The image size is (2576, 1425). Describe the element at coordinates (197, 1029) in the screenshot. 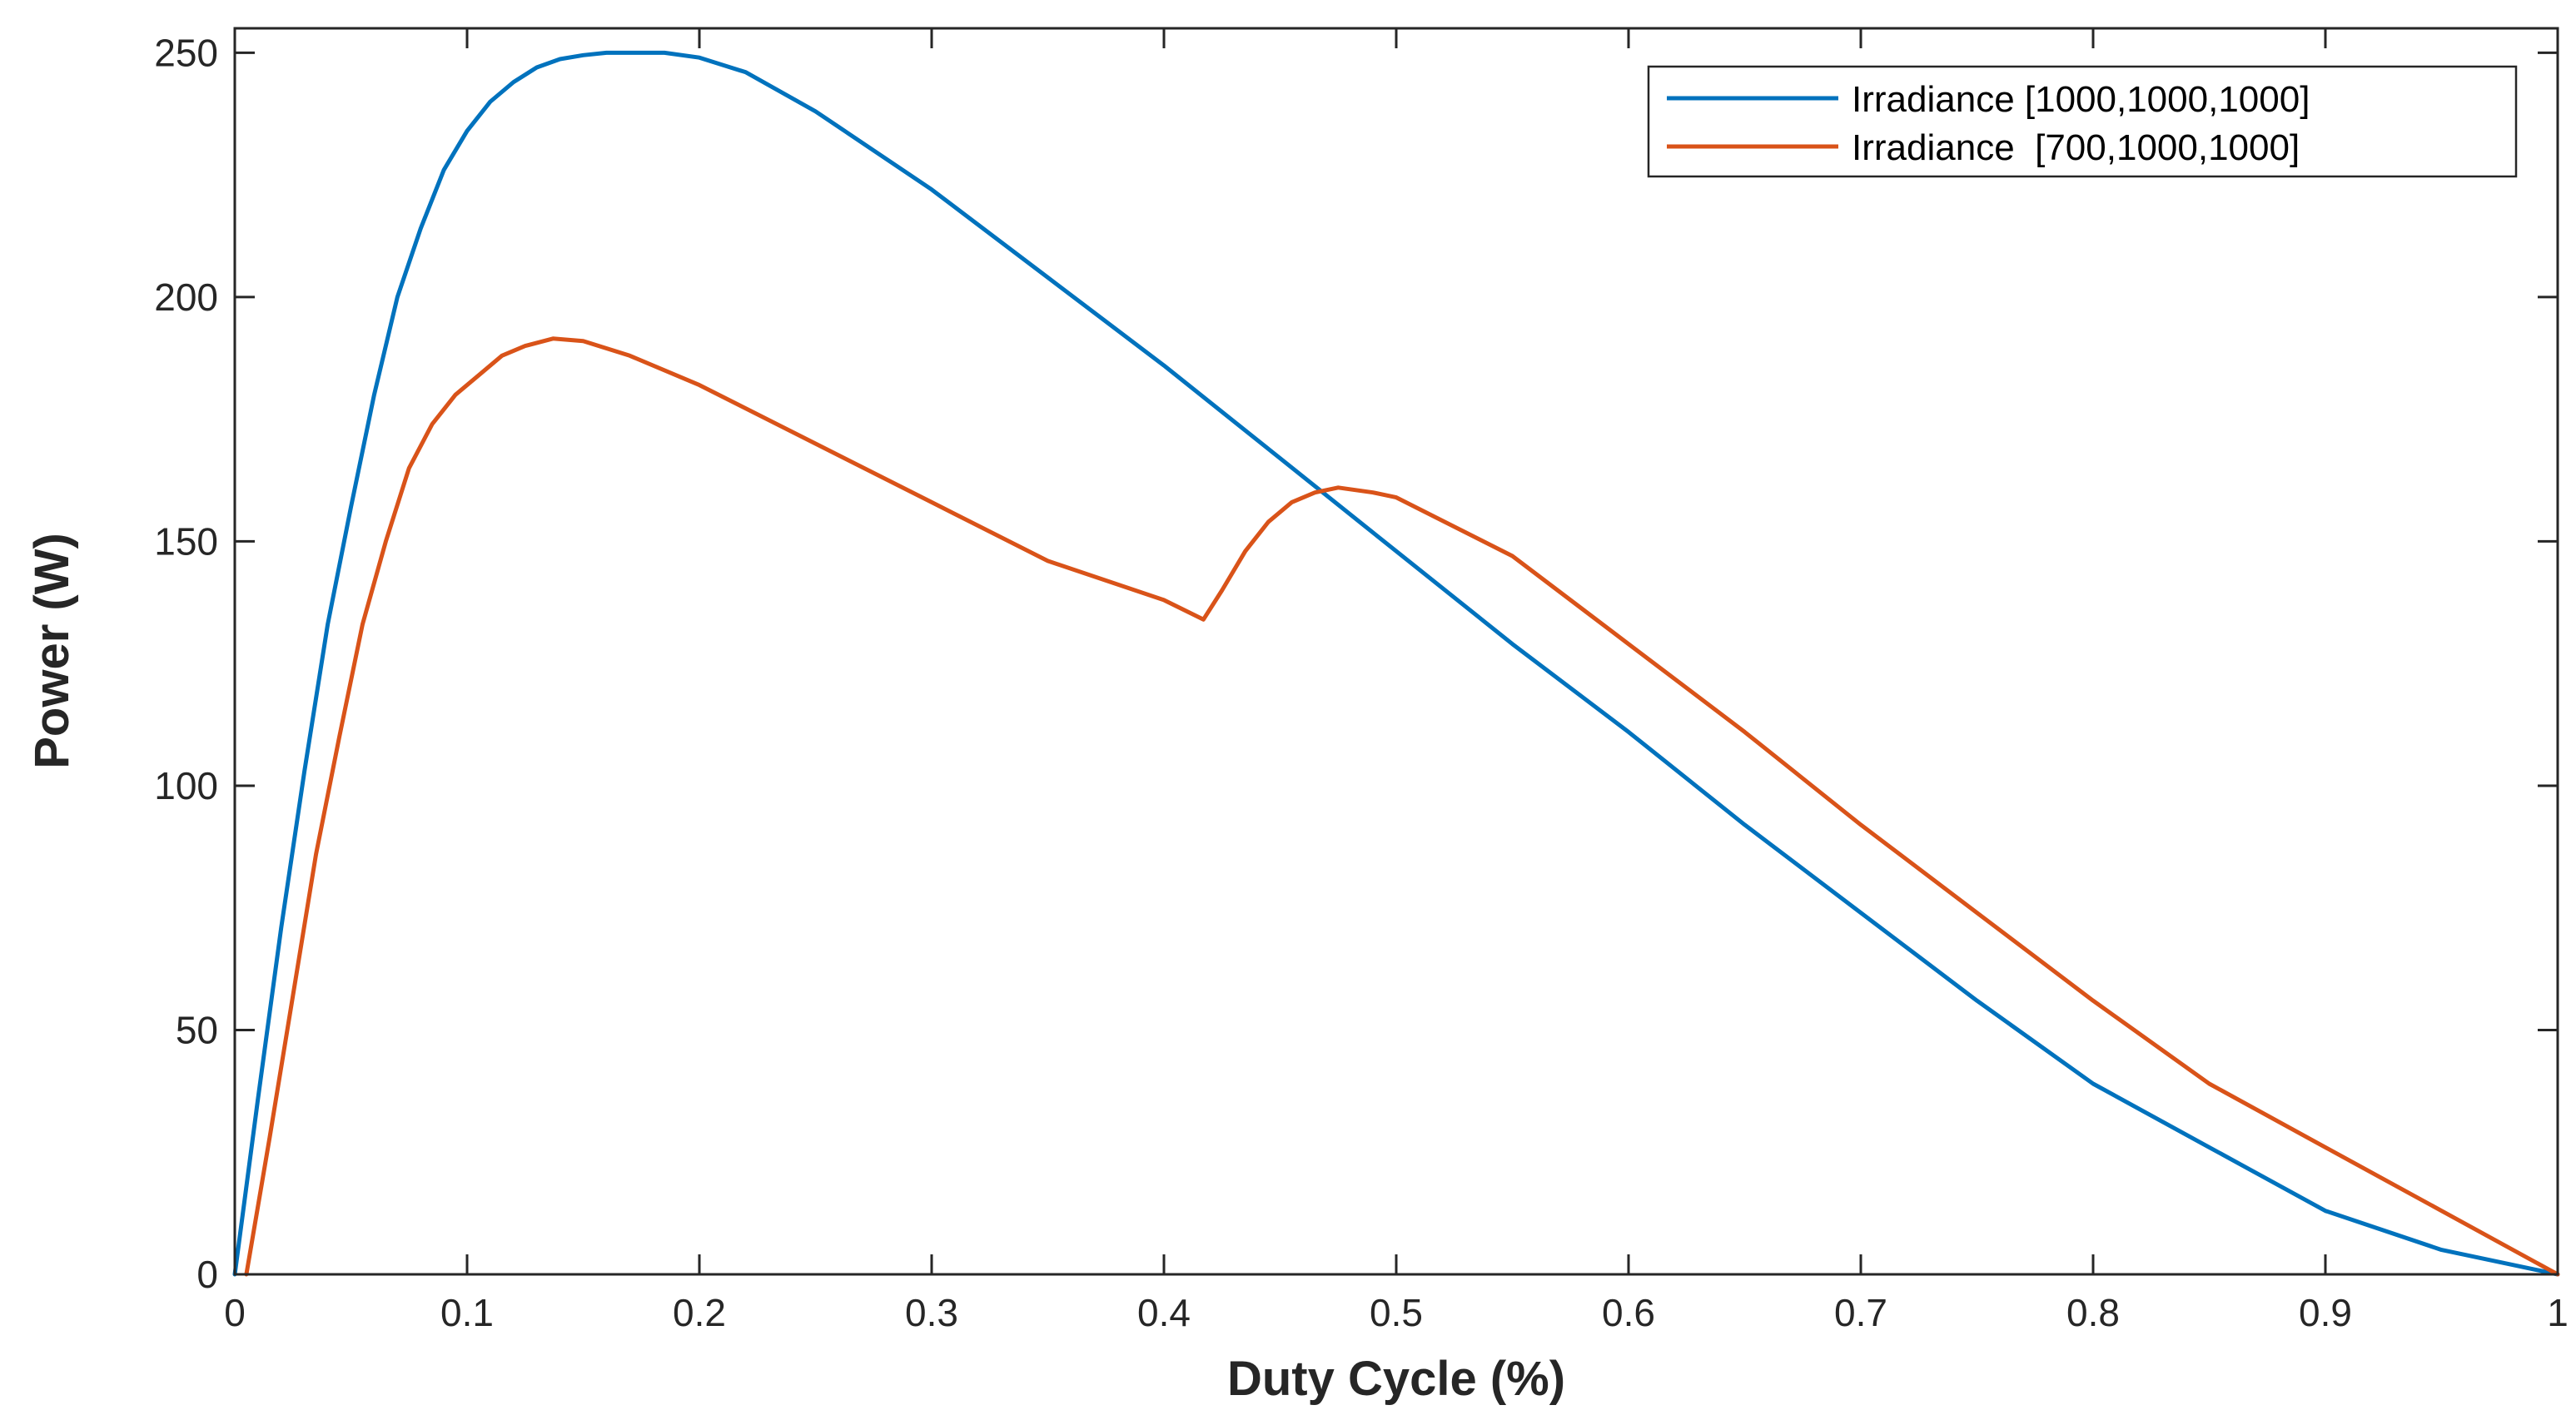

I see `y-tick-label: 50` at that location.